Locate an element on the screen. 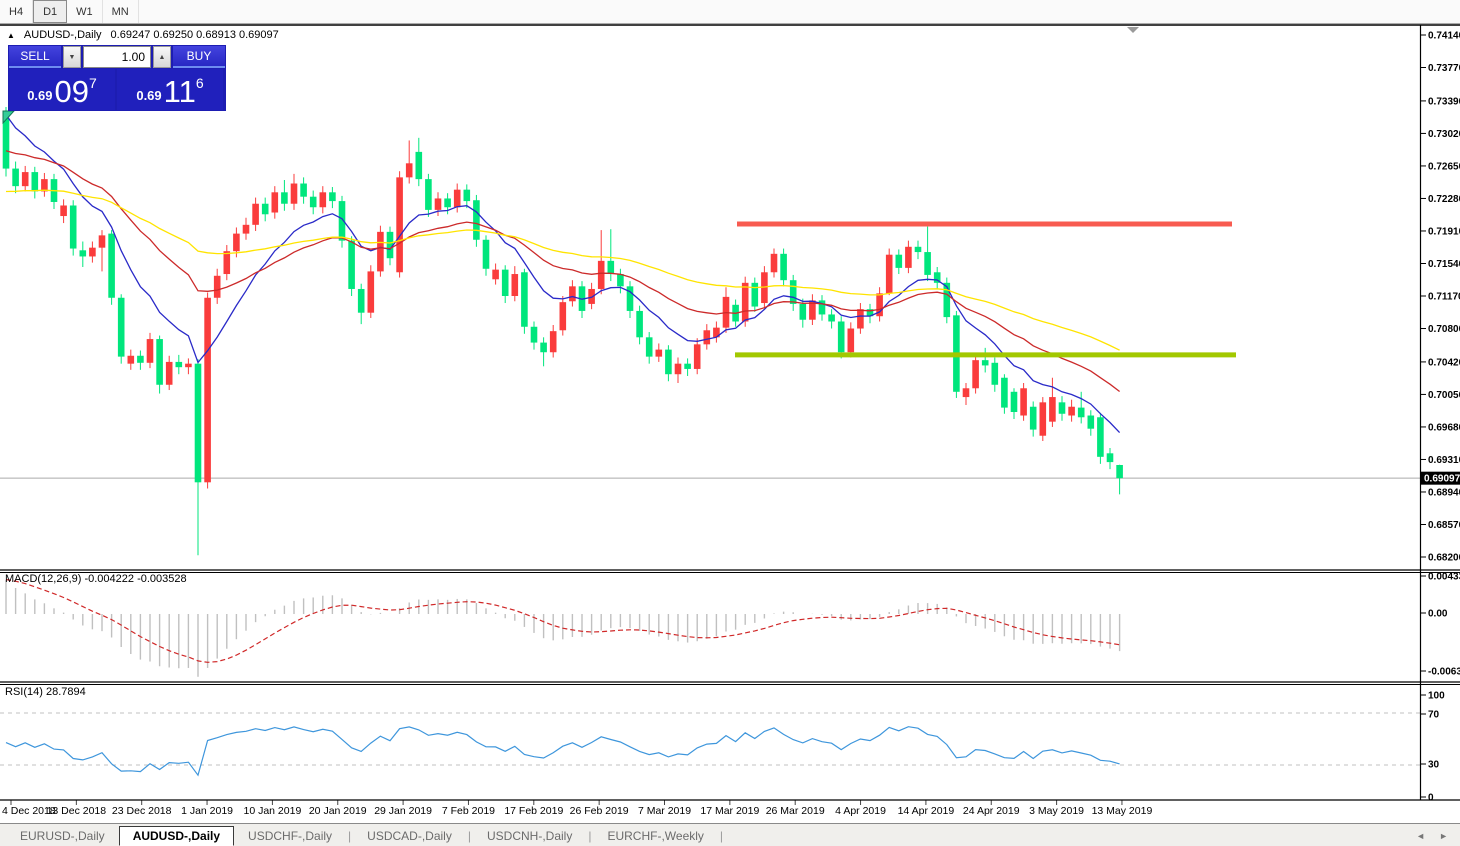  svg-text: 1 Jan 2019 is located at coordinates (207, 811).